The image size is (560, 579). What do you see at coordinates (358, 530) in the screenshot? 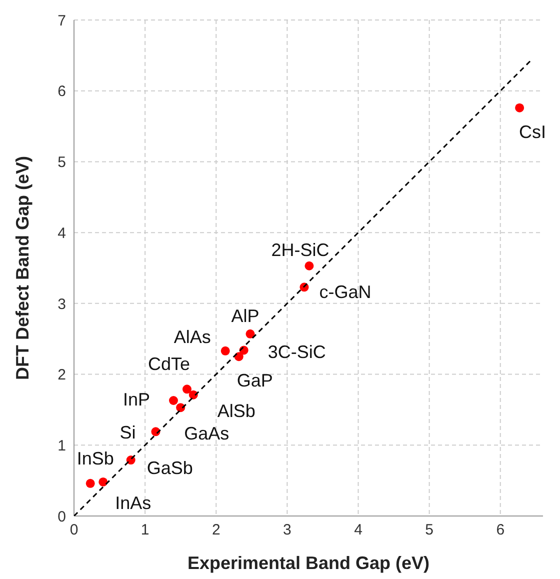
I see `x-tick-label: 4` at bounding box center [358, 530].